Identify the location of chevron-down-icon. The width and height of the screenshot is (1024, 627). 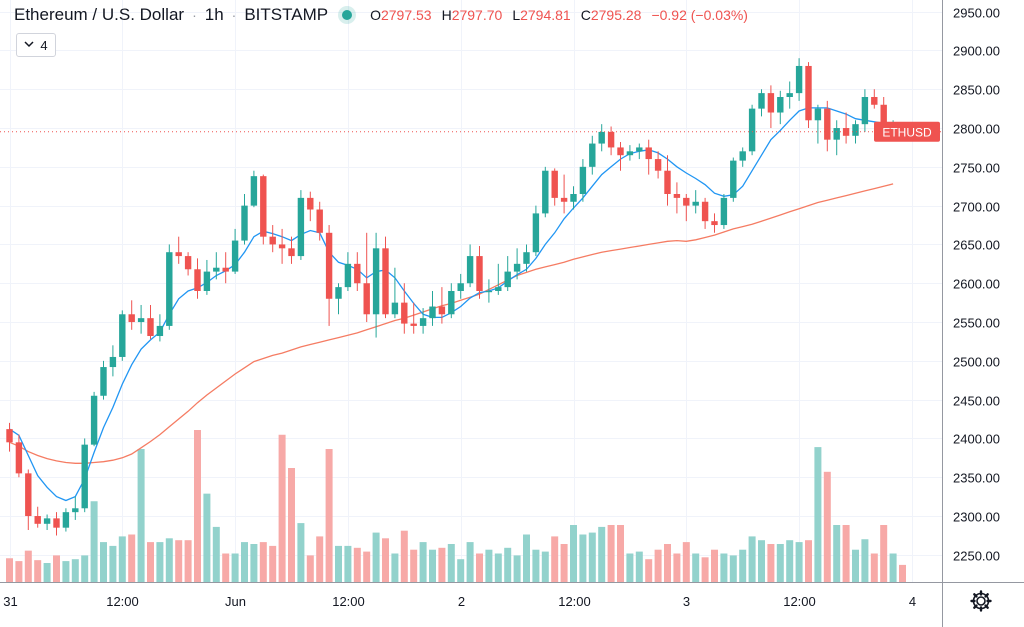
(29, 45).